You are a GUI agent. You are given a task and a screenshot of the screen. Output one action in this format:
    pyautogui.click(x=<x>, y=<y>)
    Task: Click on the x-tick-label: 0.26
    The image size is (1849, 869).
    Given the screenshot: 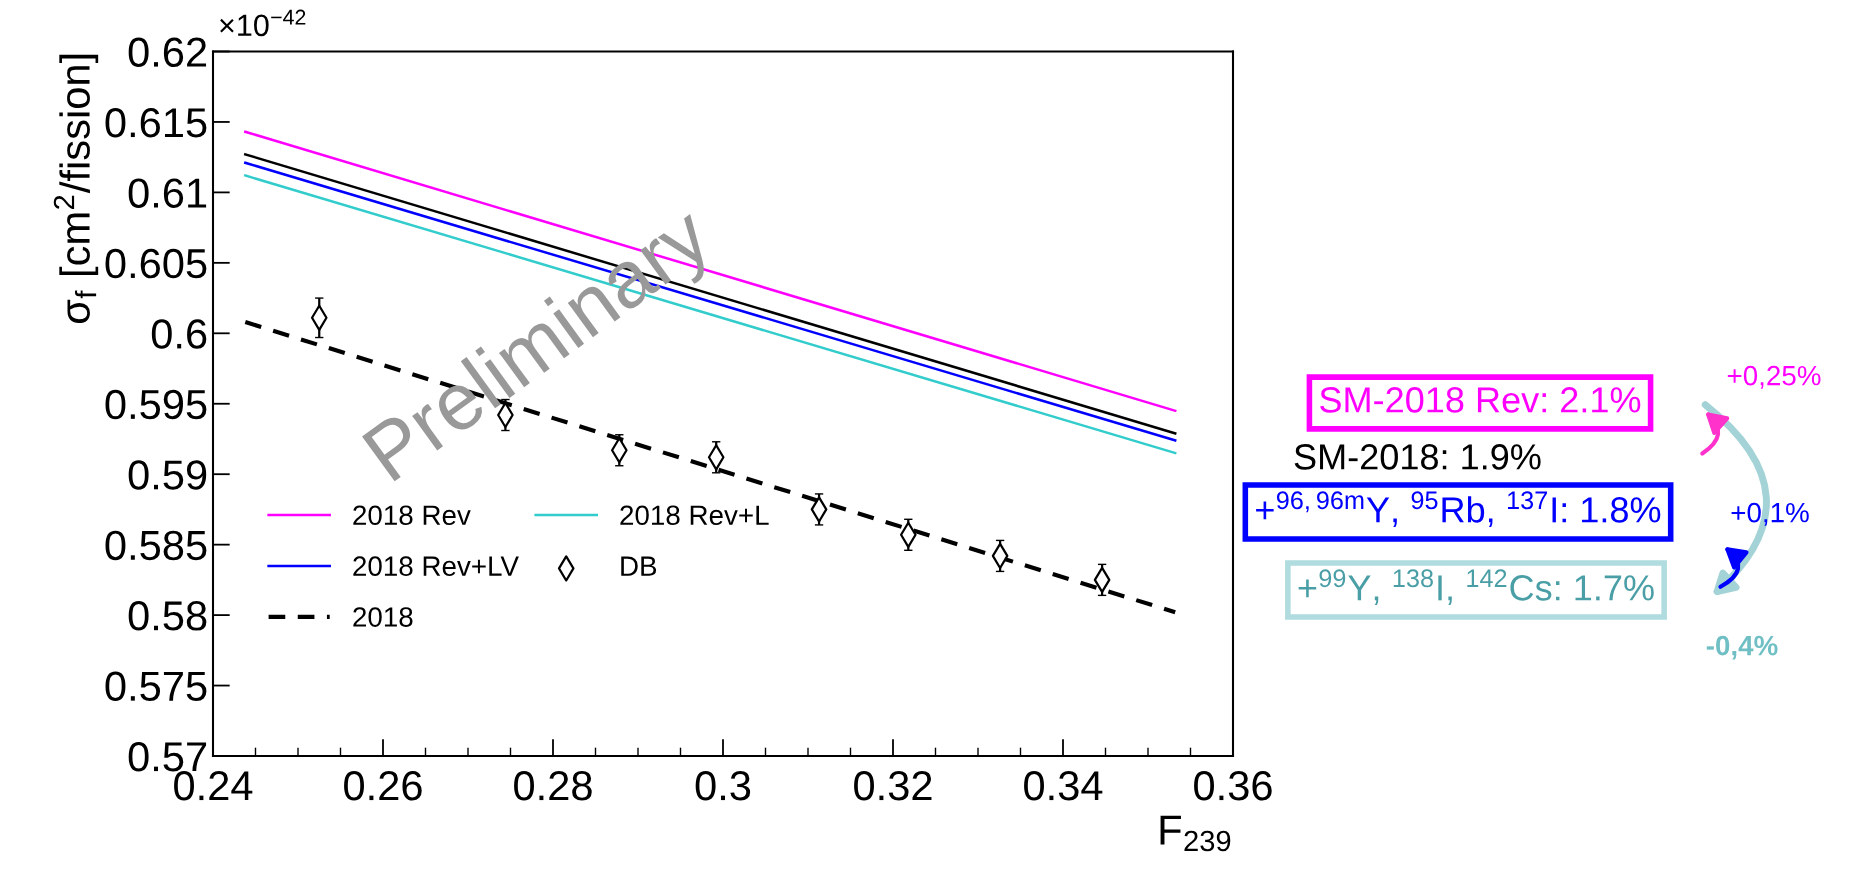 What is the action you would take?
    pyautogui.click(x=383, y=785)
    